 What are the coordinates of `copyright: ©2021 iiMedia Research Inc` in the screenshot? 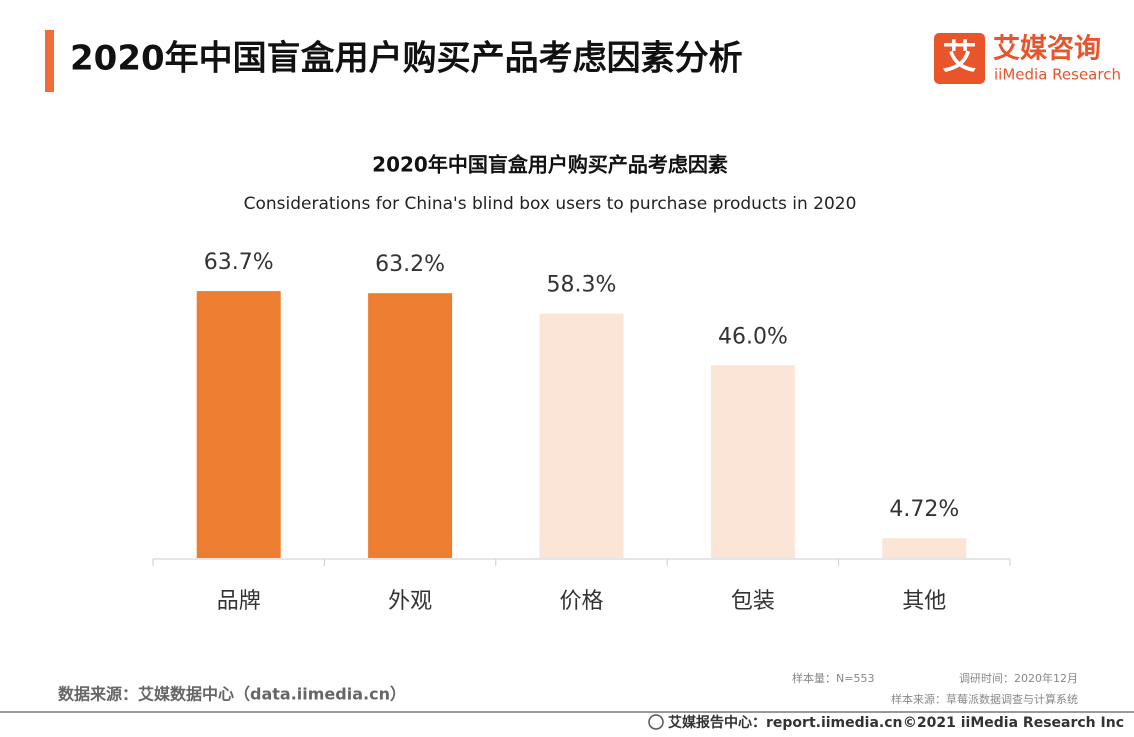 It's located at (1013, 723).